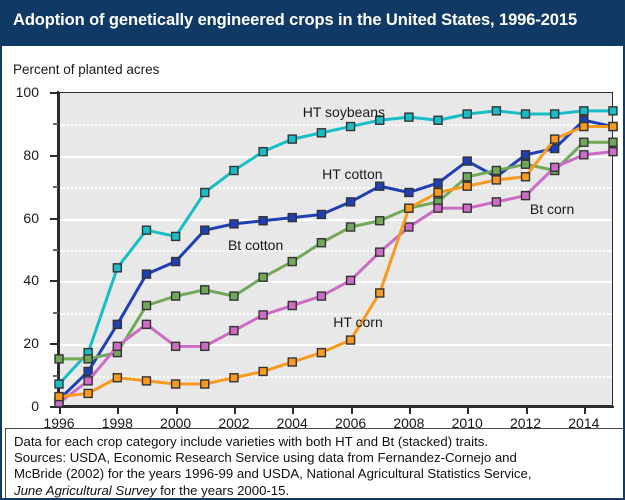 This screenshot has width=625, height=500. What do you see at coordinates (343, 111) in the screenshot?
I see `series-annotation-ht-soybeans: HT soybeans` at bounding box center [343, 111].